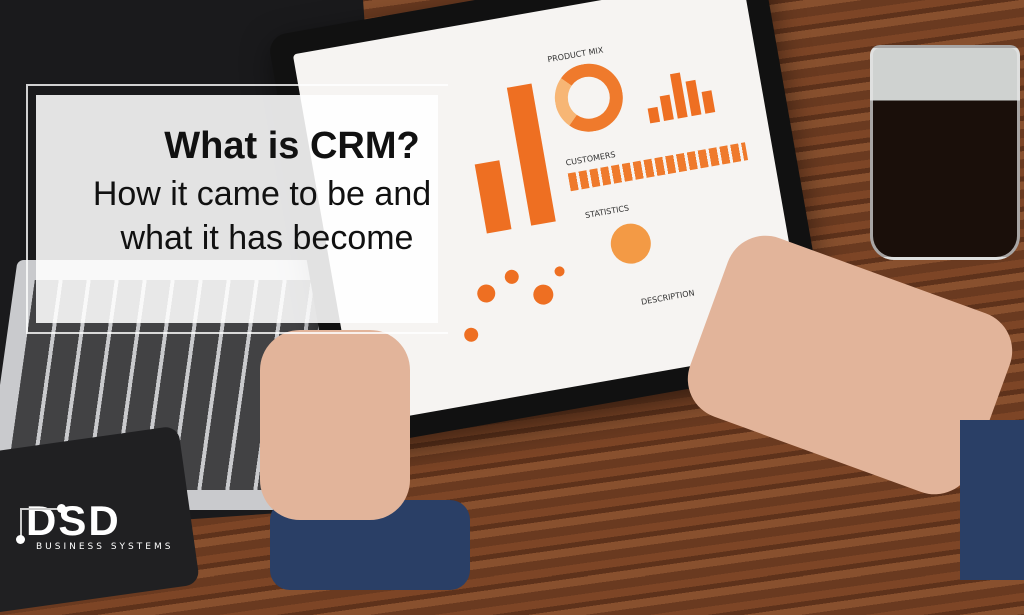 This screenshot has width=1024, height=615. What do you see at coordinates (105, 547) in the screenshot?
I see `logo-tagline: BUSINESS SYSTEMS` at bounding box center [105, 547].